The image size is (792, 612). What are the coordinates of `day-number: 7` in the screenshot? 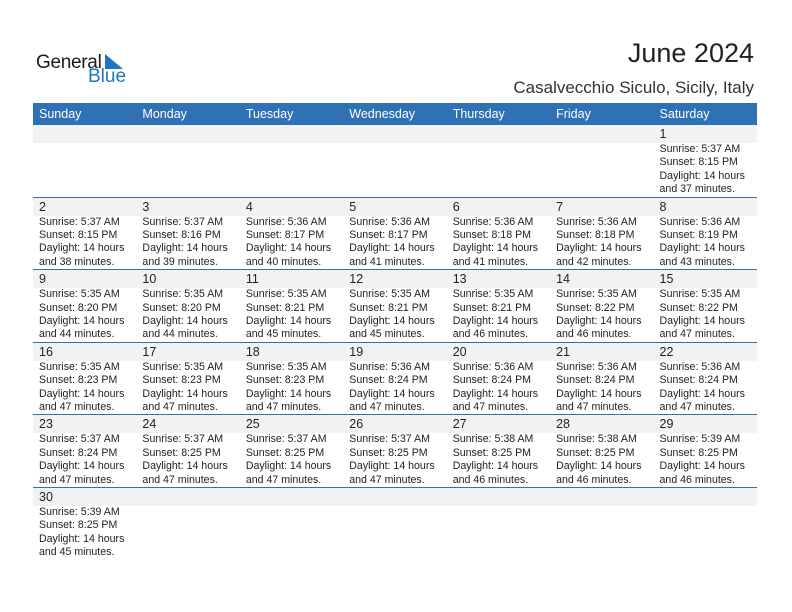 It's located at (560, 206).